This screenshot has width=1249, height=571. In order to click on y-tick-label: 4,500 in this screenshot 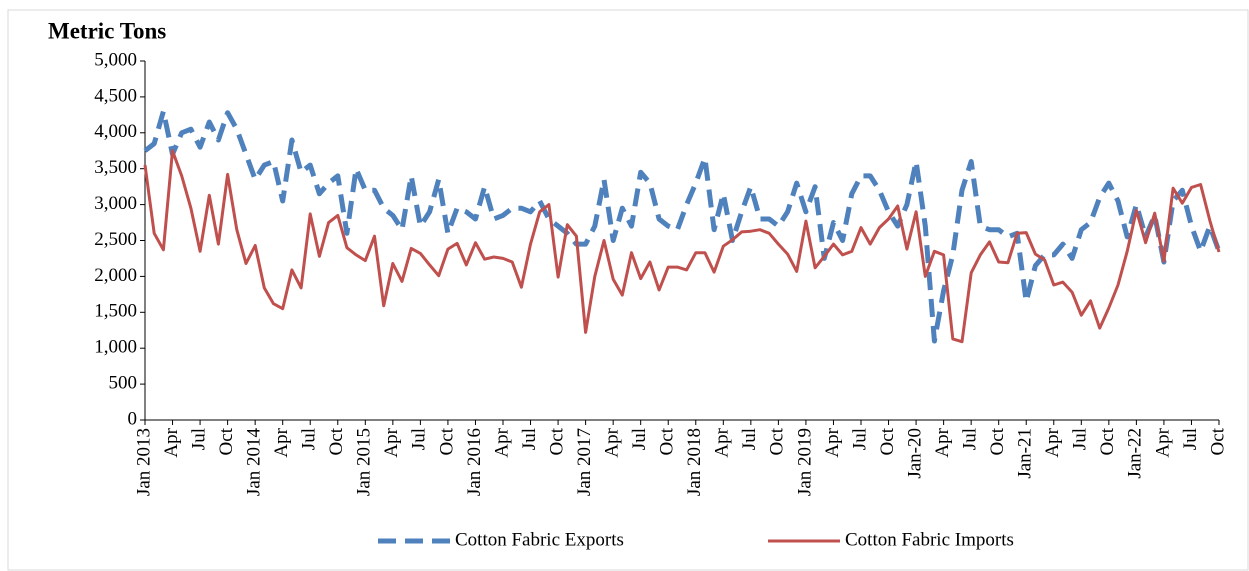, I will do `click(115, 95)`.